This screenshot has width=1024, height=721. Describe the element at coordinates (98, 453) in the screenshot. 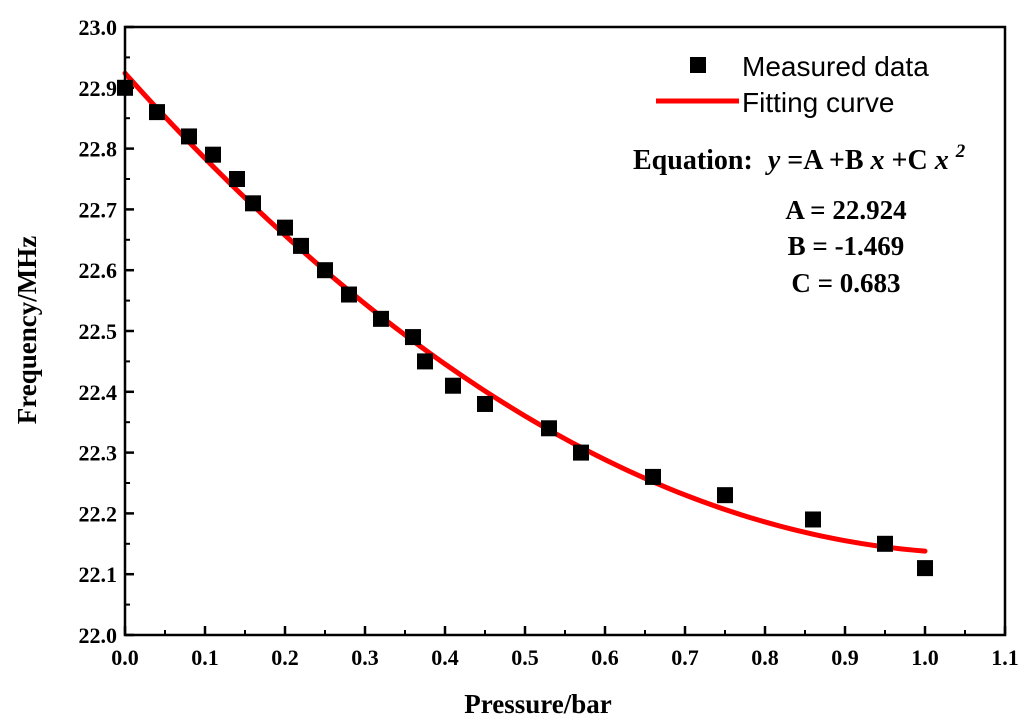

I see `y-tick-label: 22.3` at that location.